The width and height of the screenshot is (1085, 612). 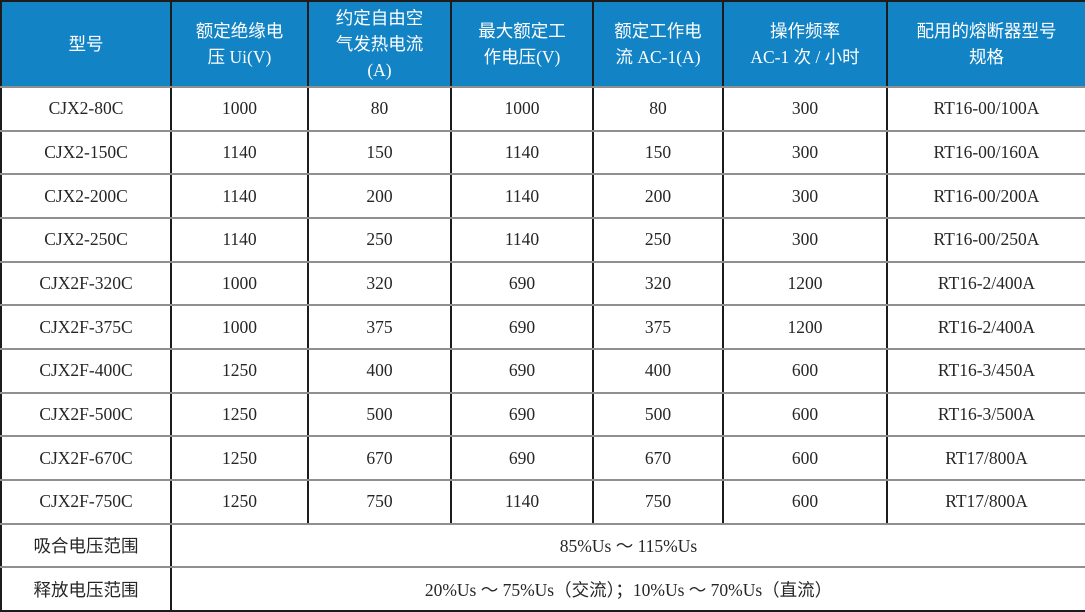 I want to click on cell-fuse: RT16-00/250A, so click(x=985, y=239).